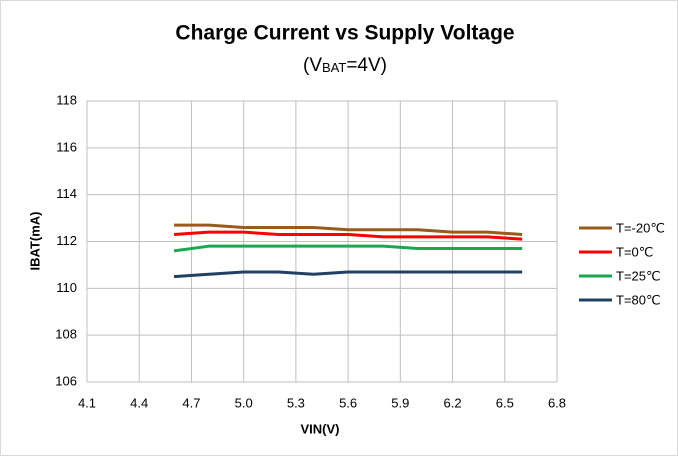 Image resolution: width=678 pixels, height=456 pixels. I want to click on chart-subtitle: (VBAT=4V), so click(345, 65).